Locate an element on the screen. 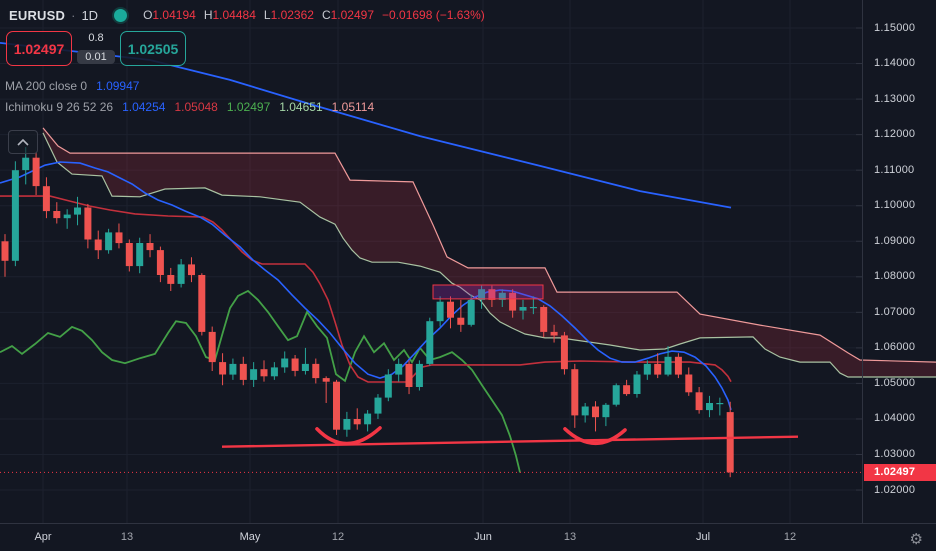 The width and height of the screenshot is (936, 551). chevron-up-icon is located at coordinates (23, 142).